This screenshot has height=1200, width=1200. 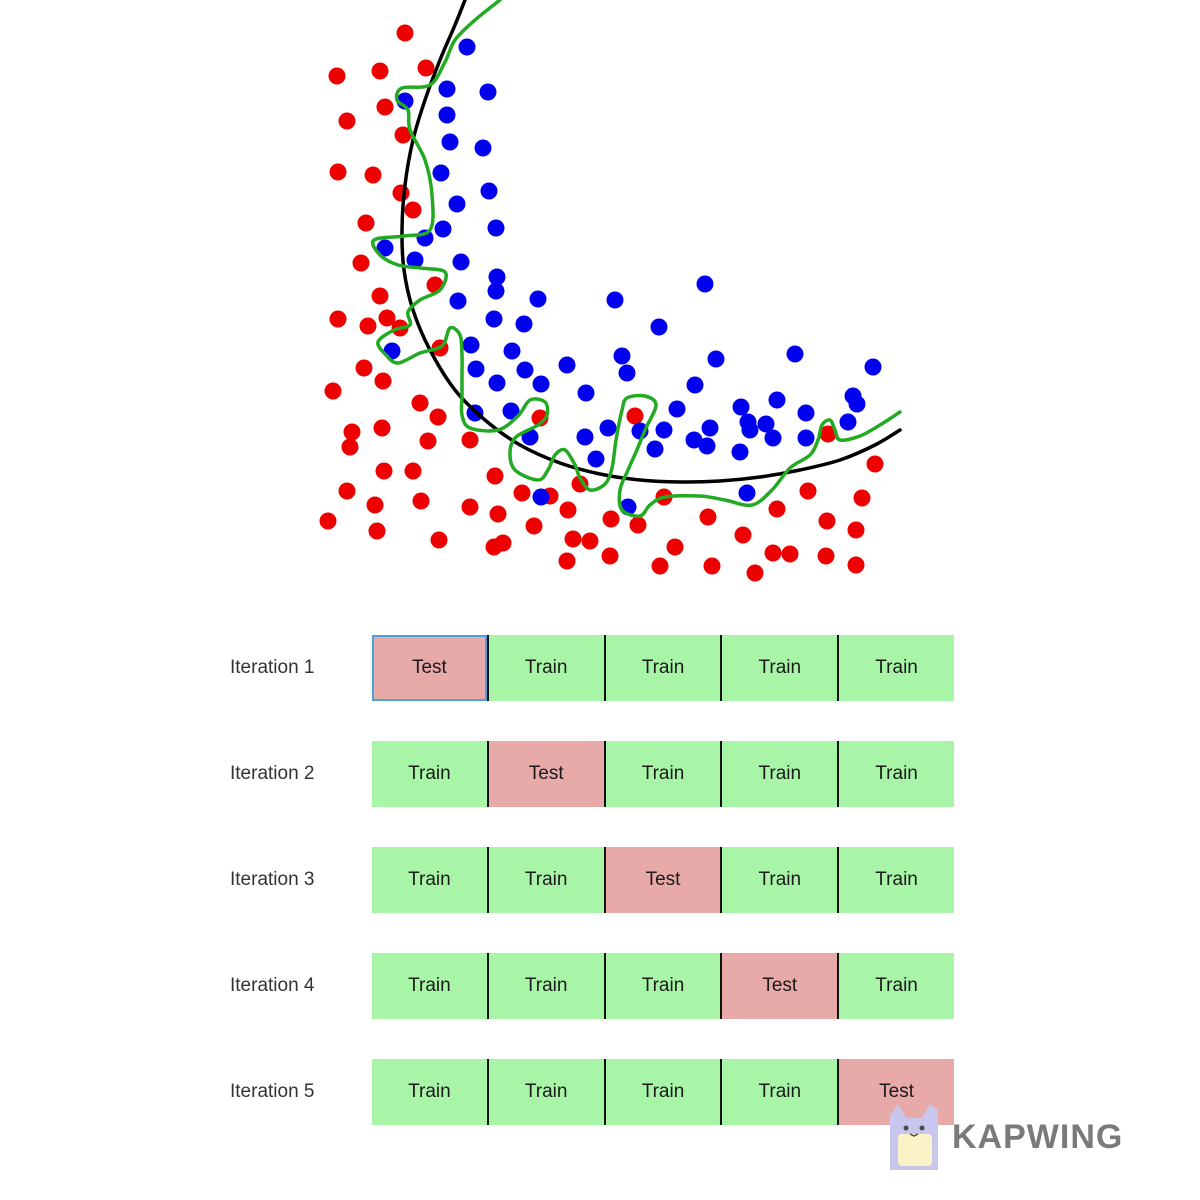 I want to click on iteration-row-3: Train Train Test Train Train, so click(x=663, y=880).